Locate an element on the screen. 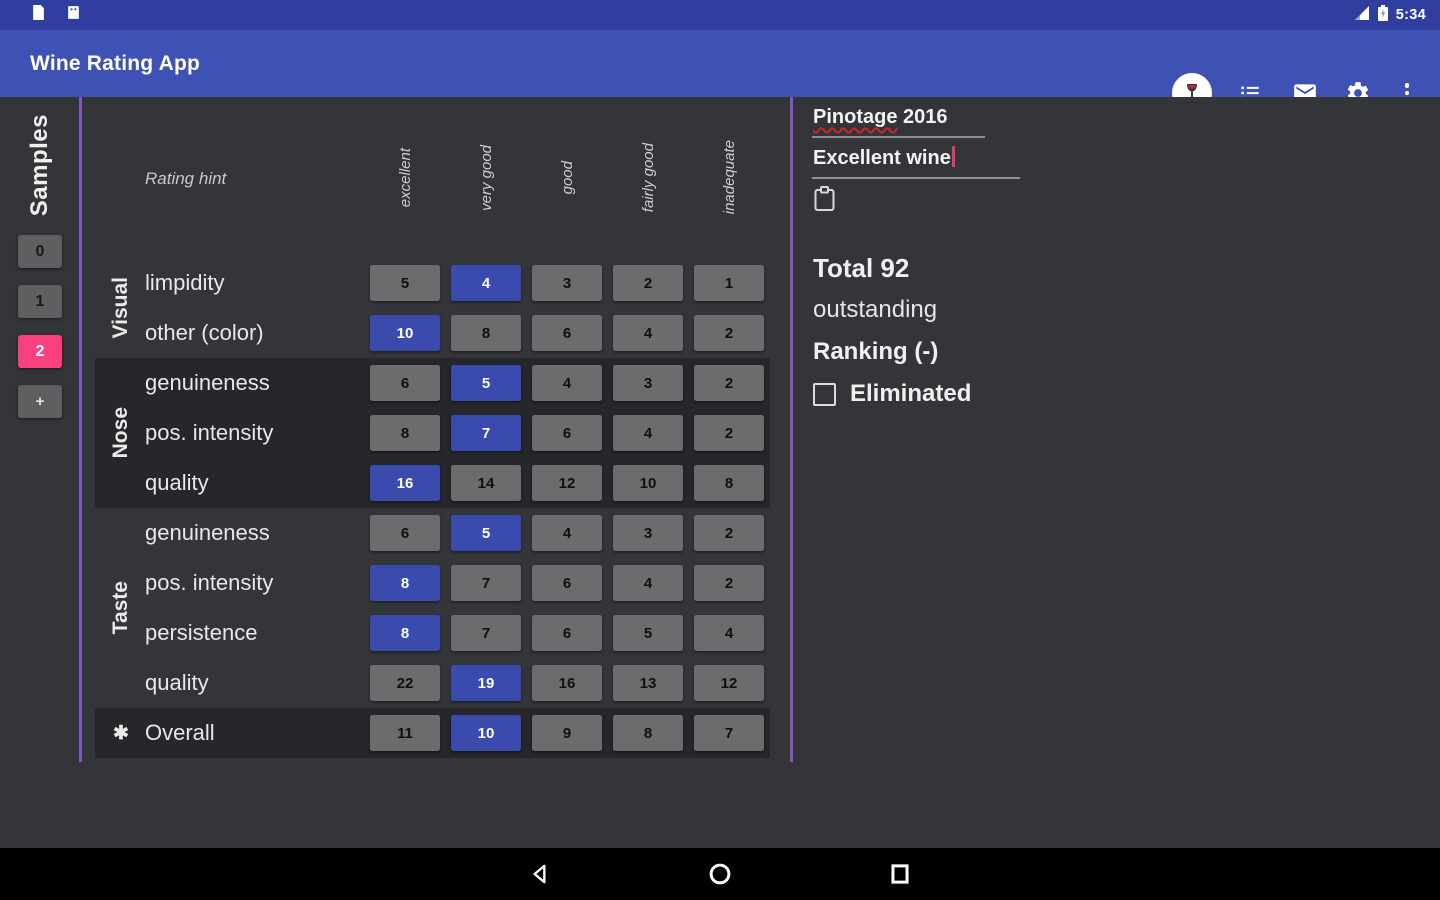 The width and height of the screenshot is (1440, 900). eliminated-checkbox is located at coordinates (824, 394).